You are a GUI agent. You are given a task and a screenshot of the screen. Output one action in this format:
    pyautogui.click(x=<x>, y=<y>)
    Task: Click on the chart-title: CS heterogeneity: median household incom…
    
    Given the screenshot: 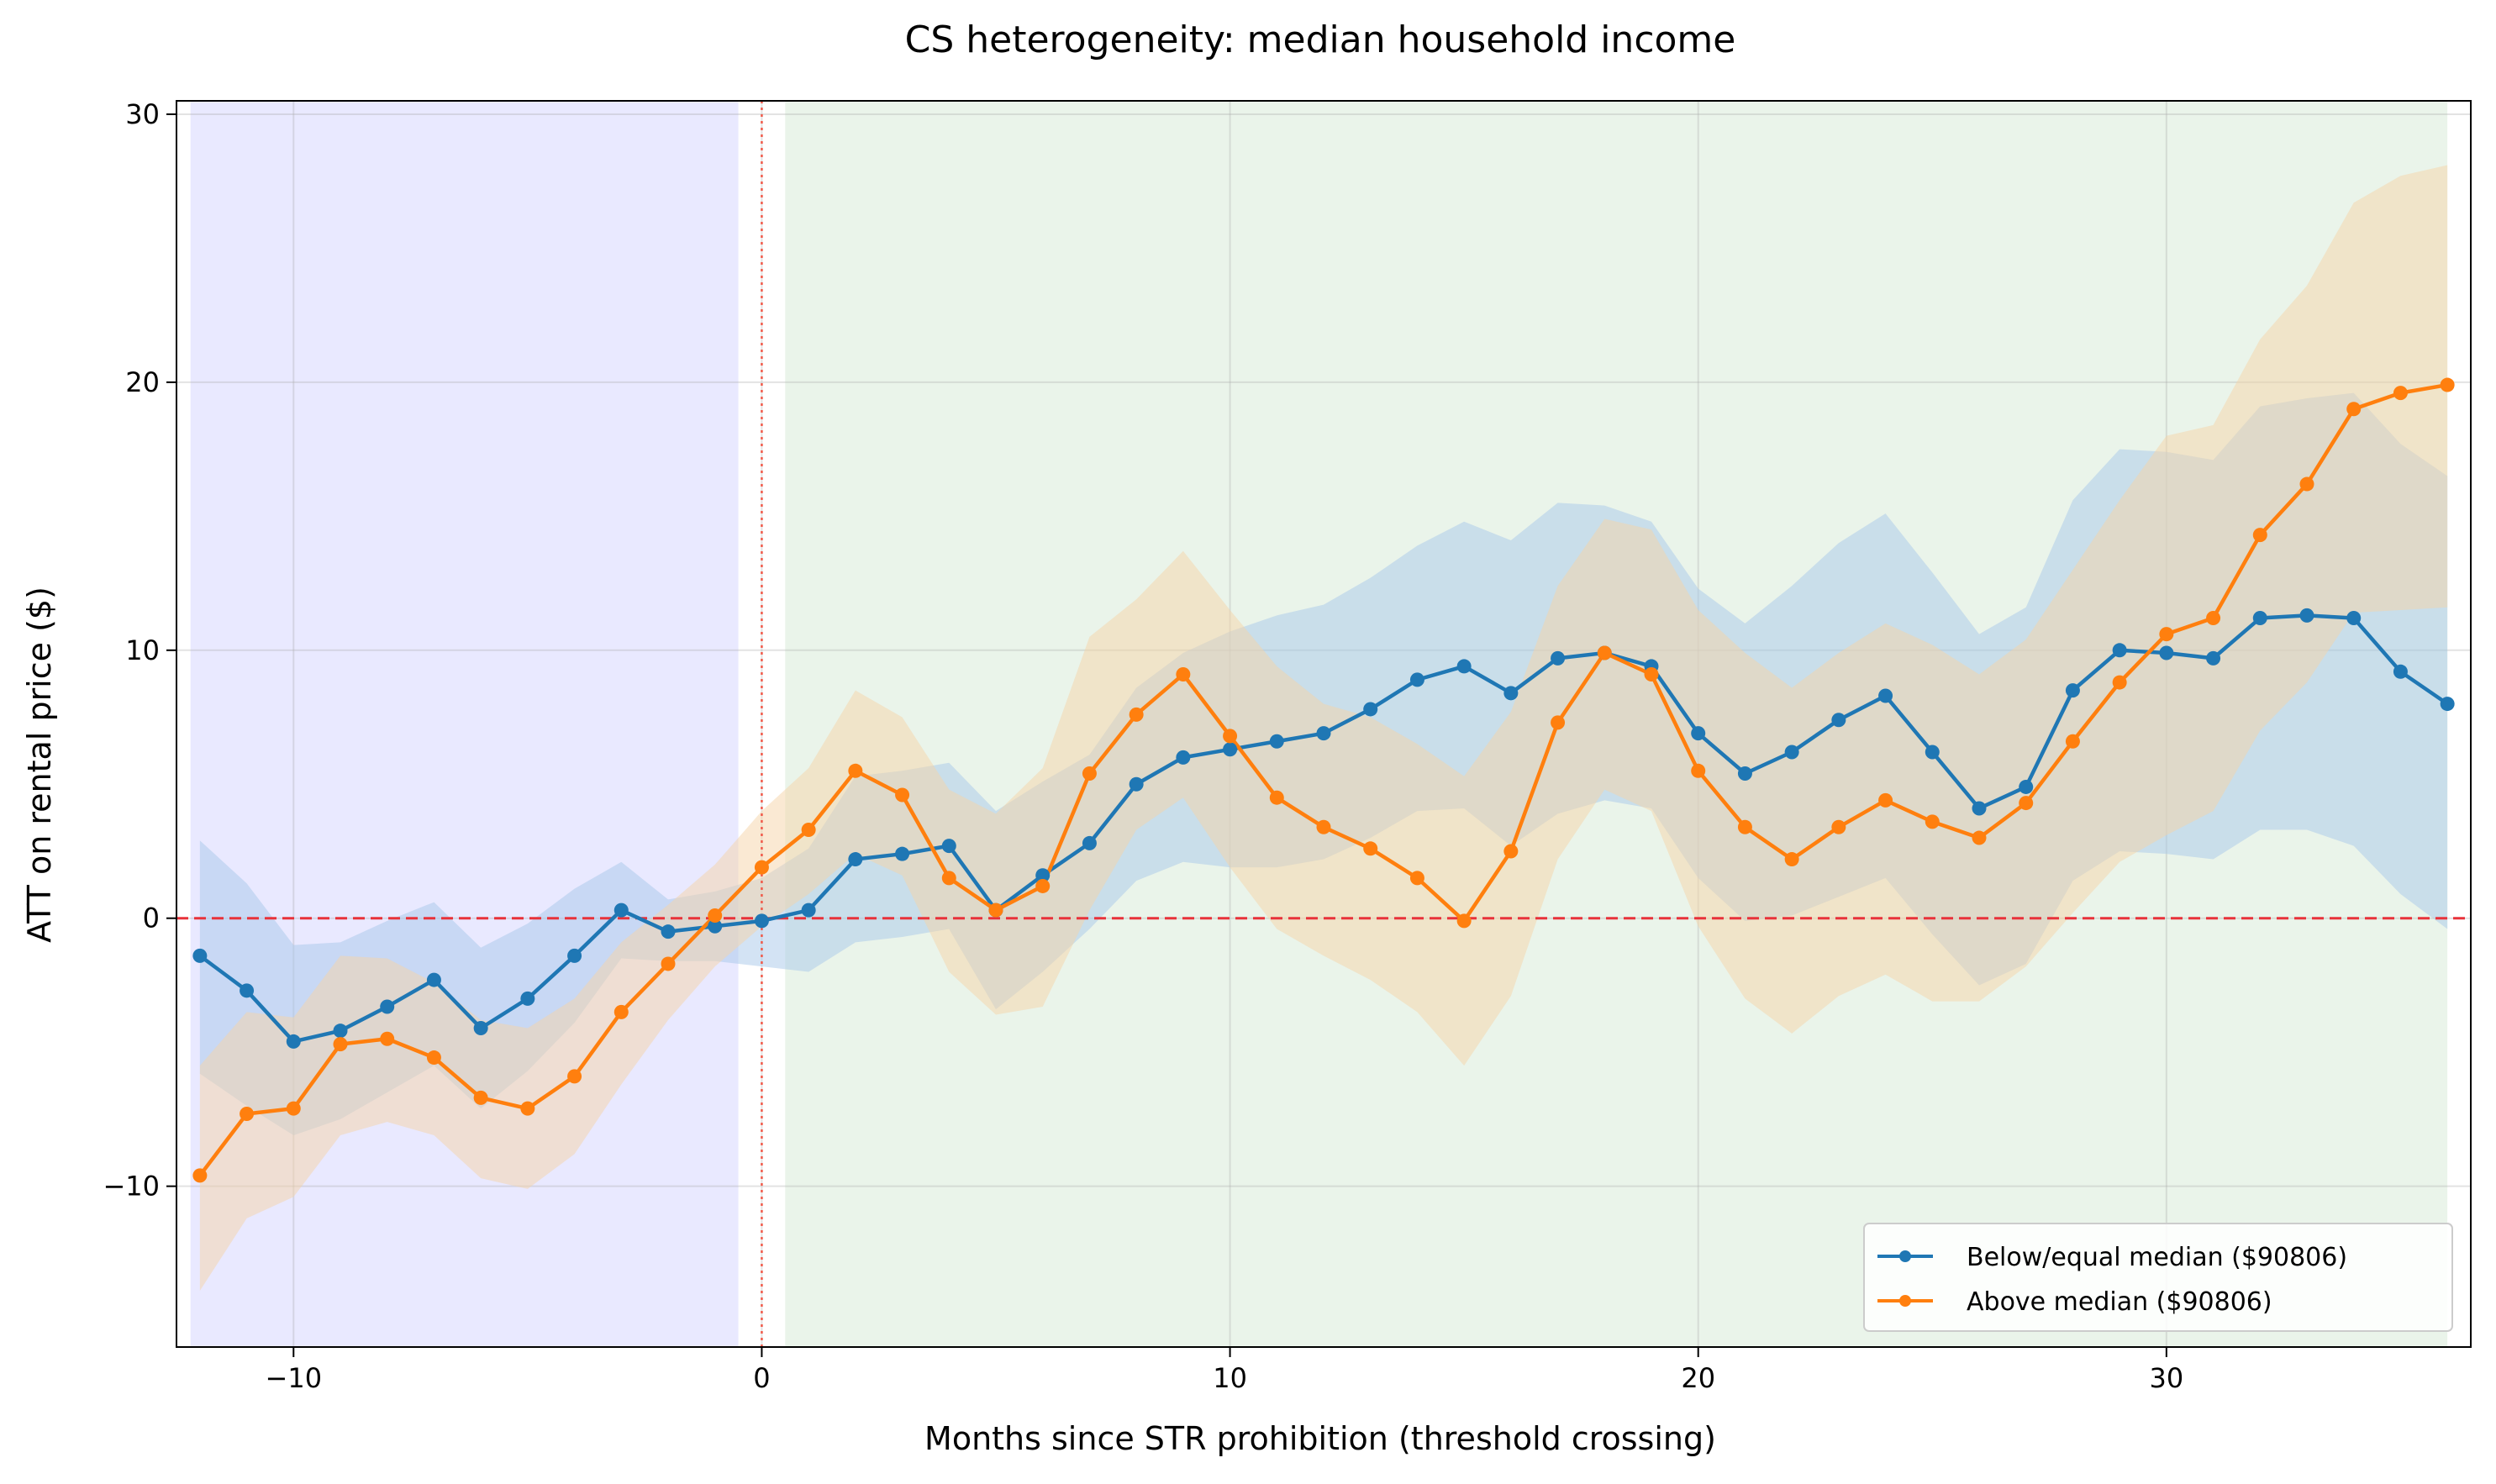 What is the action you would take?
    pyautogui.click(x=1321, y=39)
    